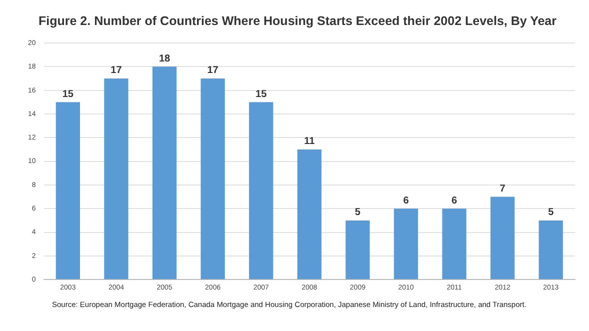 This screenshot has height=331, width=589. What do you see at coordinates (503, 189) in the screenshot?
I see `data-label: 7` at bounding box center [503, 189].